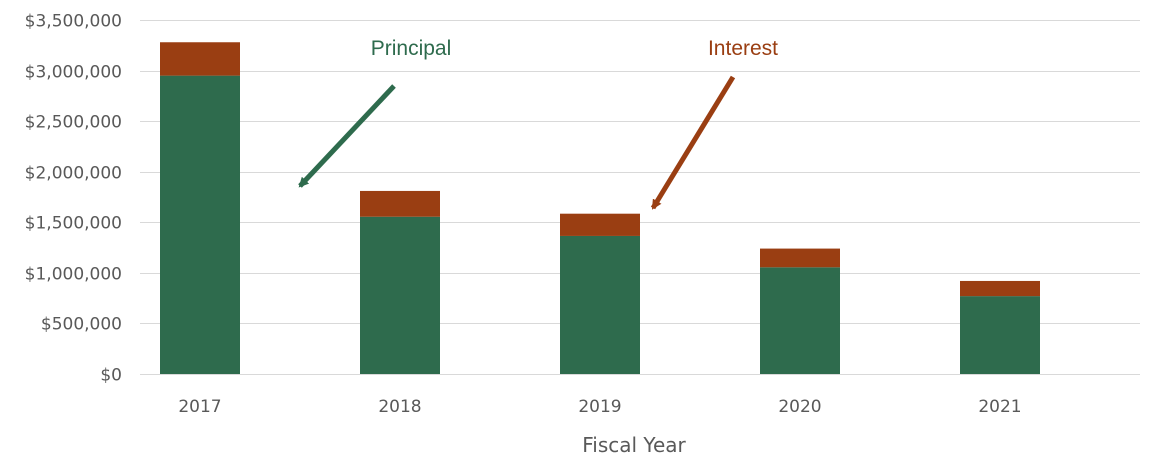 This screenshot has height=458, width=1159. I want to click on bar-principal-2017, so click(200, 224).